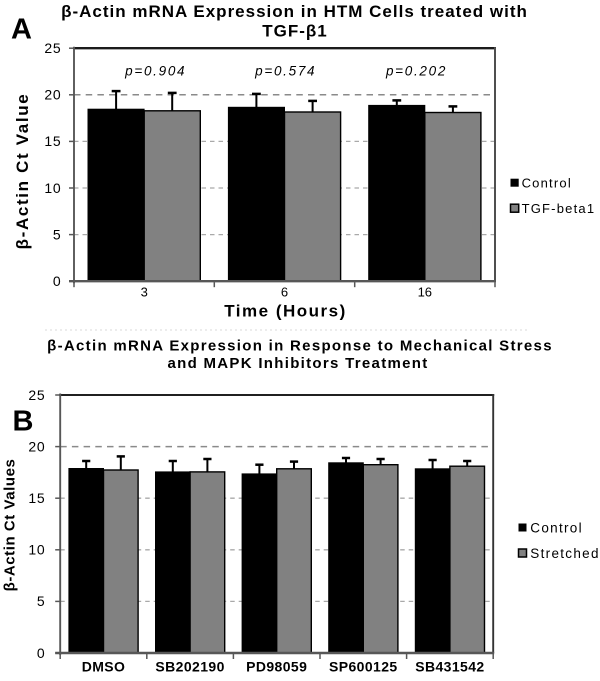 Image resolution: width=600 pixels, height=681 pixels. Describe the element at coordinates (449, 667) in the screenshot. I see `svg-text: SB431542` at that location.